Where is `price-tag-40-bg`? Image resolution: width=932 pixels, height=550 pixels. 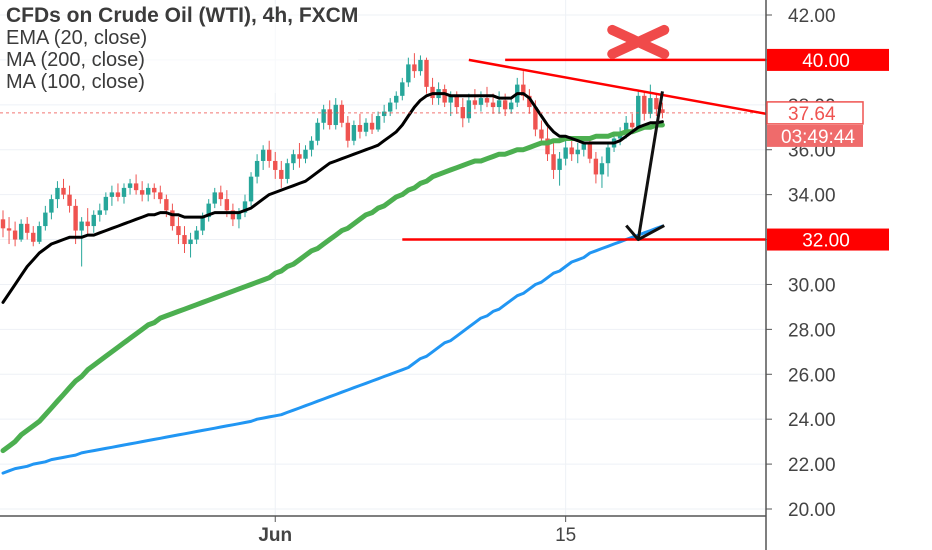
price-tag-40-bg is located at coordinates (828, 59).